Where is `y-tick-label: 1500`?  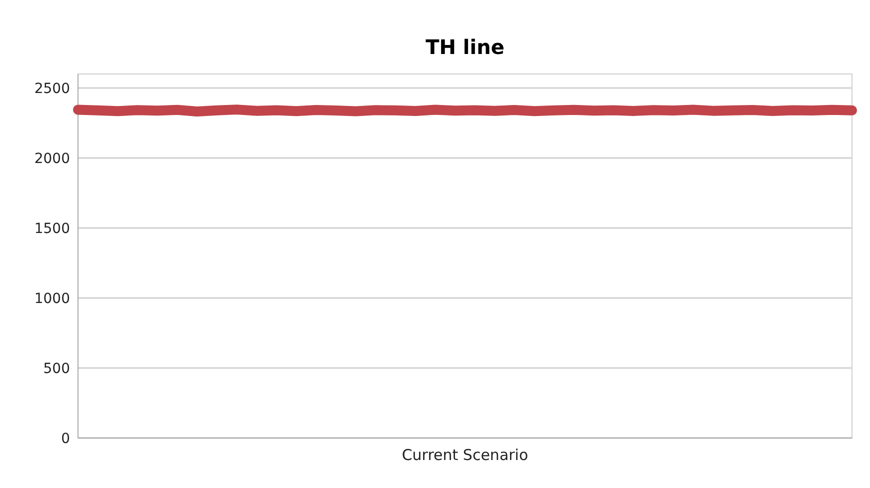
y-tick-label: 1500 is located at coordinates (52, 228).